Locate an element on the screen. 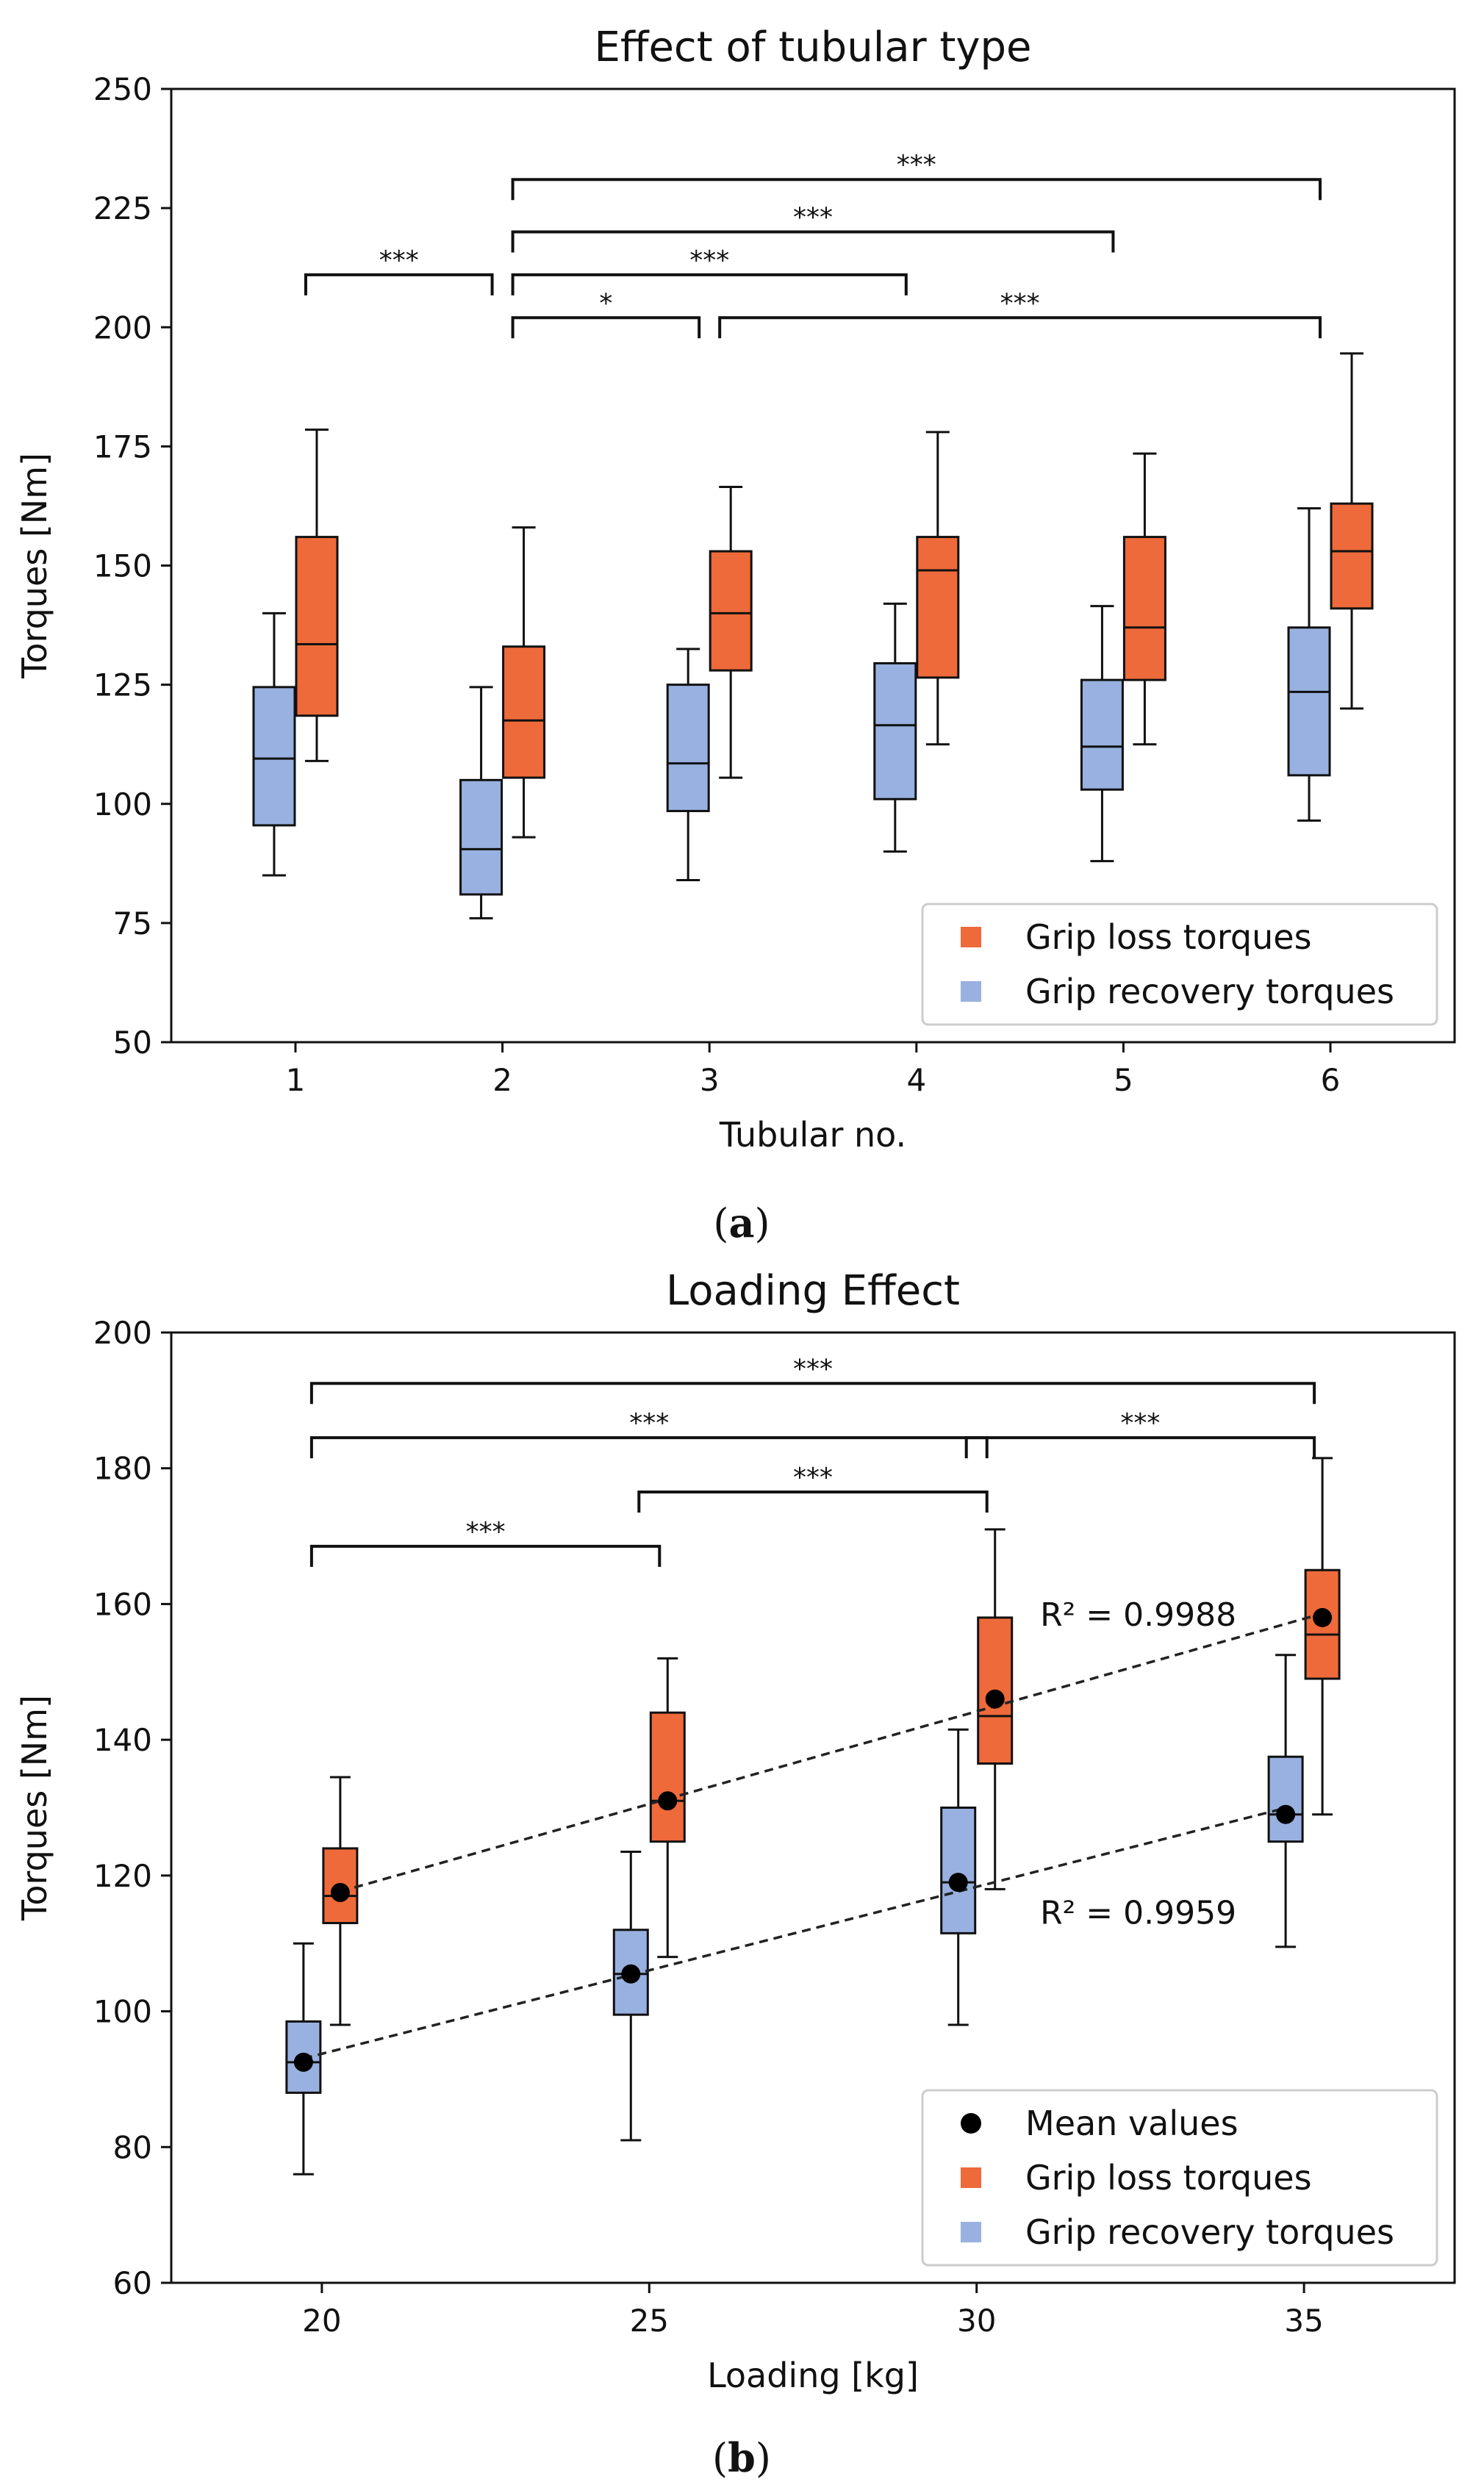  x-tick-label: 3 is located at coordinates (710, 1080).